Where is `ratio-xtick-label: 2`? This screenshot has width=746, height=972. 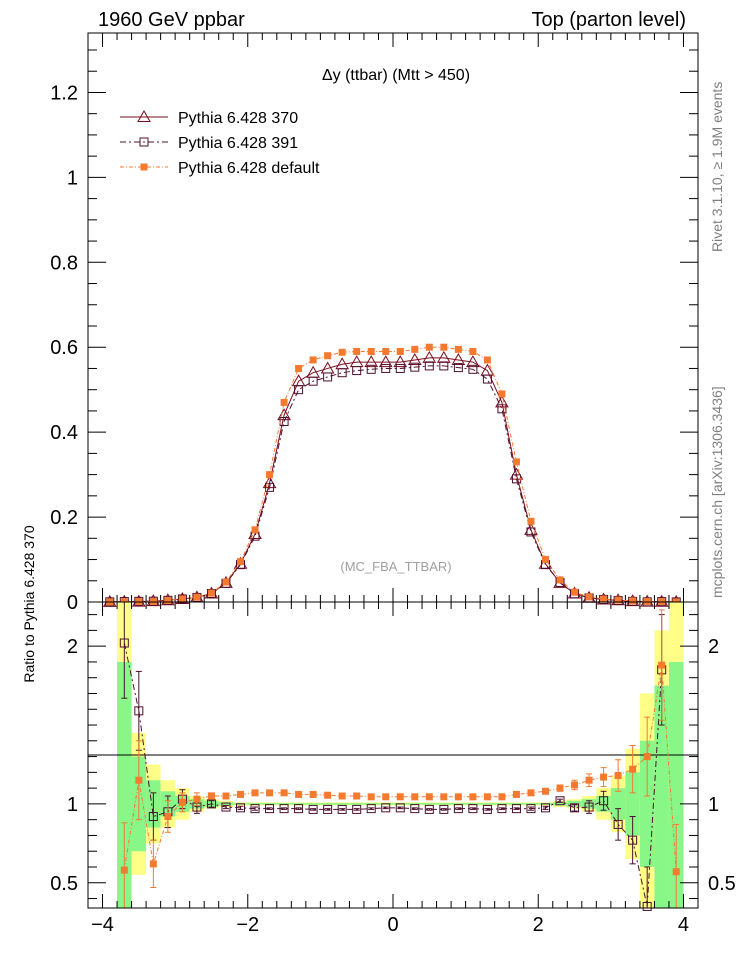
ratio-xtick-label: 2 is located at coordinates (538, 925).